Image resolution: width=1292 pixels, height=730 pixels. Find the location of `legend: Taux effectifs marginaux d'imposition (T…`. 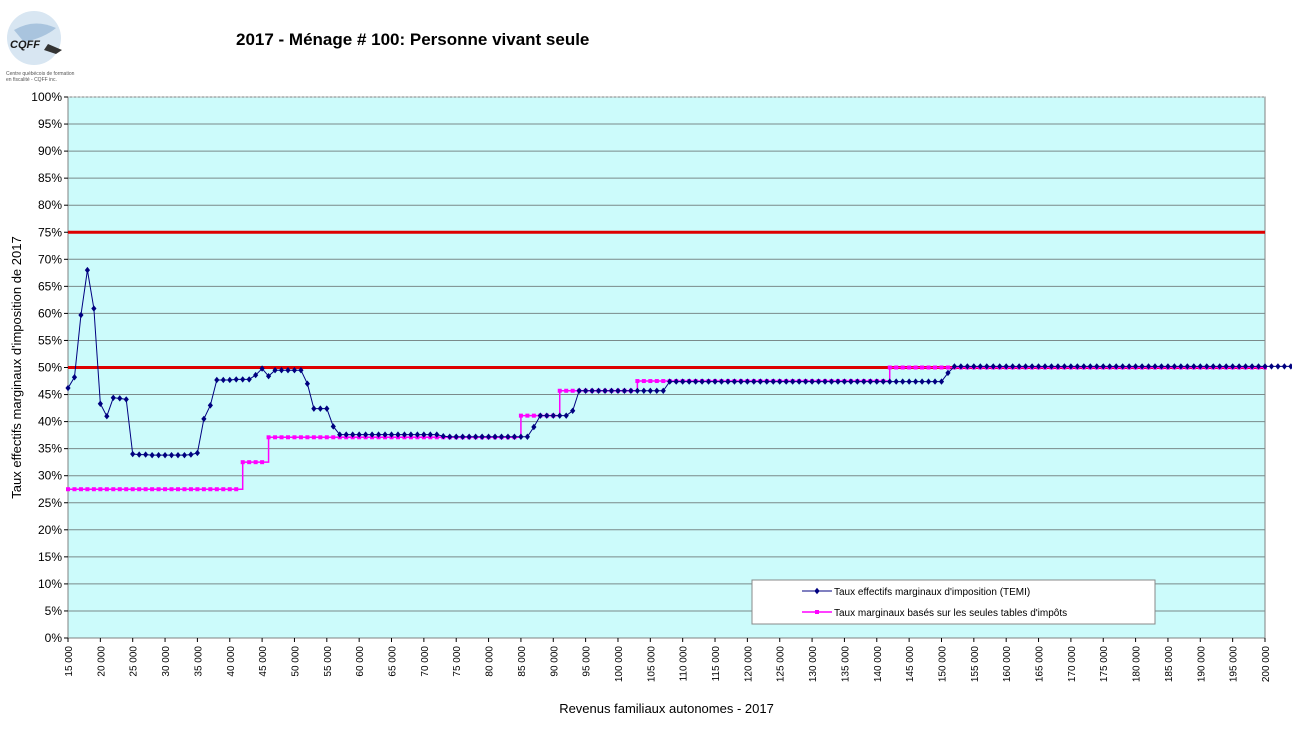

legend: Taux effectifs marginaux d'imposition (T… is located at coordinates (953, 602).